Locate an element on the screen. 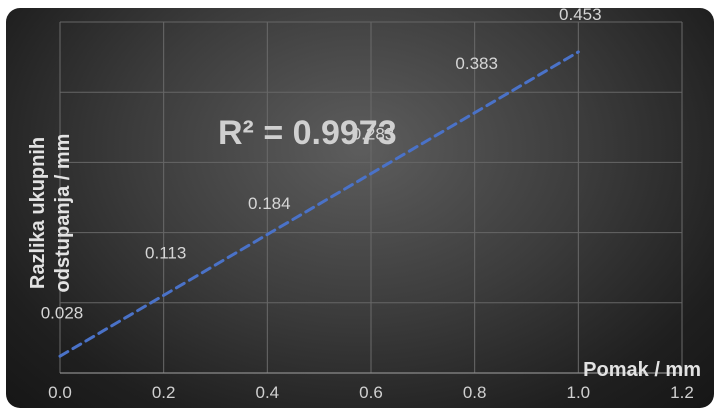 This screenshot has width=714, height=408. x-tick-label: 0.8 is located at coordinates (475, 392).